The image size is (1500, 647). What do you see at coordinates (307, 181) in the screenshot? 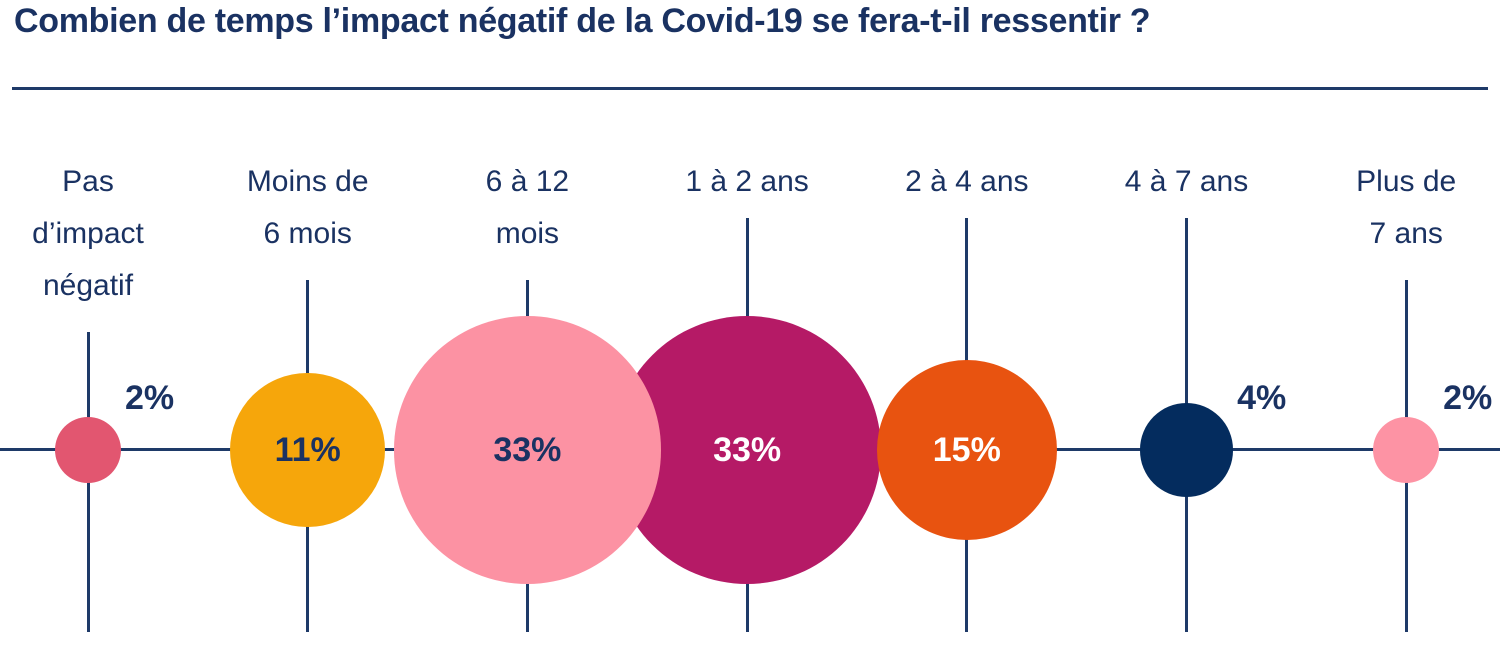
I see `category-label-line: Moins de` at bounding box center [307, 181].